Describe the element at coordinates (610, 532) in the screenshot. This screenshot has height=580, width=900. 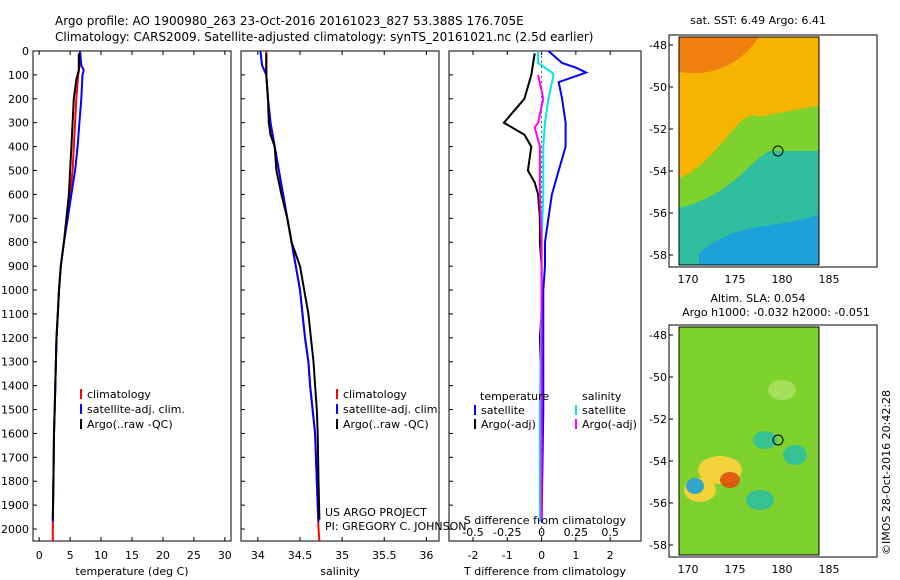
I see `x2-tick-label: 0.5` at that location.